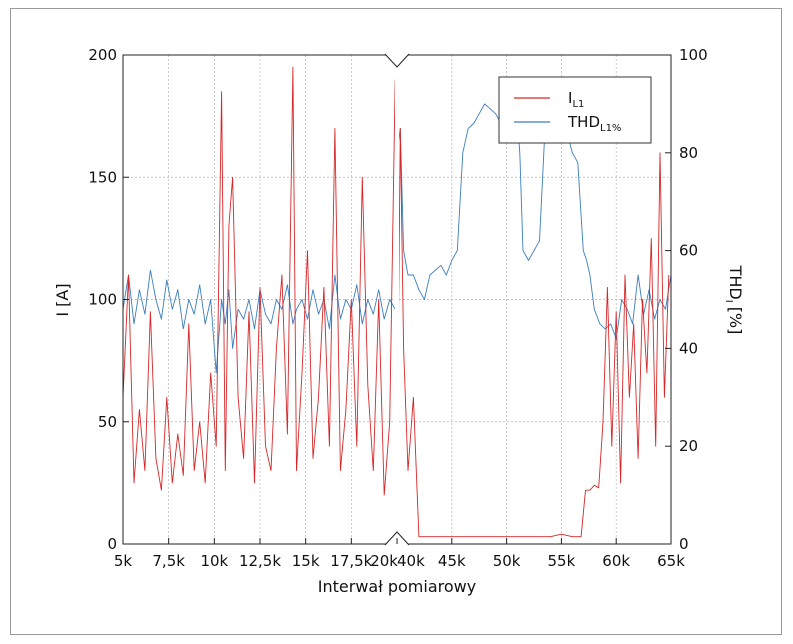  What do you see at coordinates (693, 55) in the screenshot?
I see `y-right-tick-label: 100` at bounding box center [693, 55].